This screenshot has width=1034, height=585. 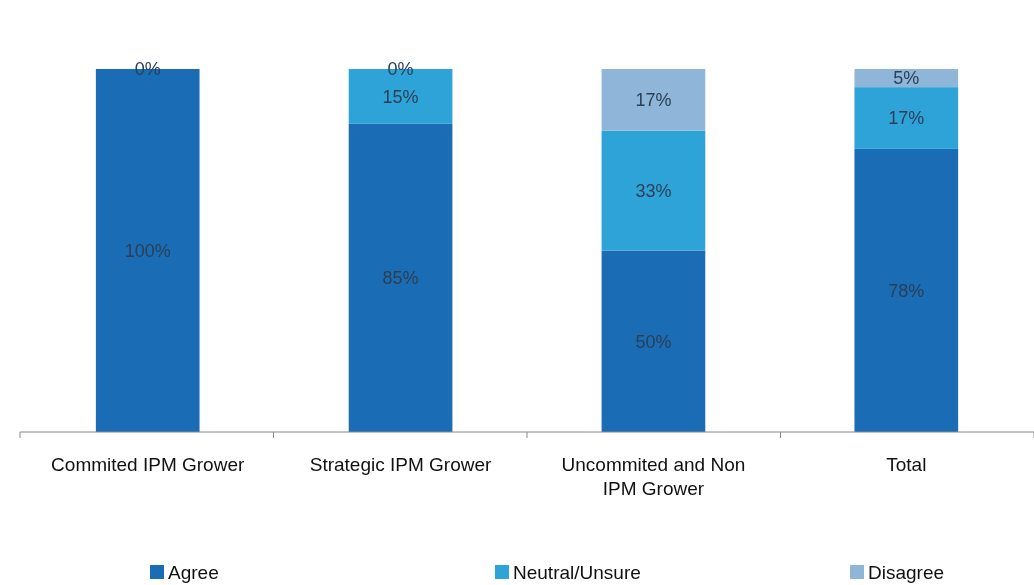 I want to click on data-label: 5%, so click(x=906, y=78).